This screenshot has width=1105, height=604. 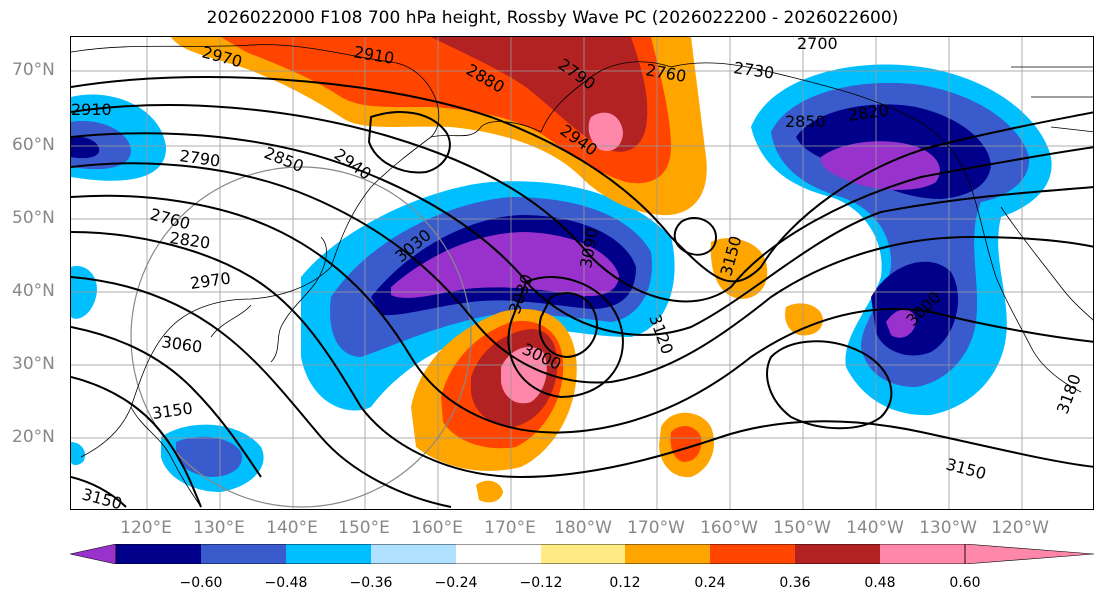 I want to click on contour-label: 2850, so click(x=805, y=121).